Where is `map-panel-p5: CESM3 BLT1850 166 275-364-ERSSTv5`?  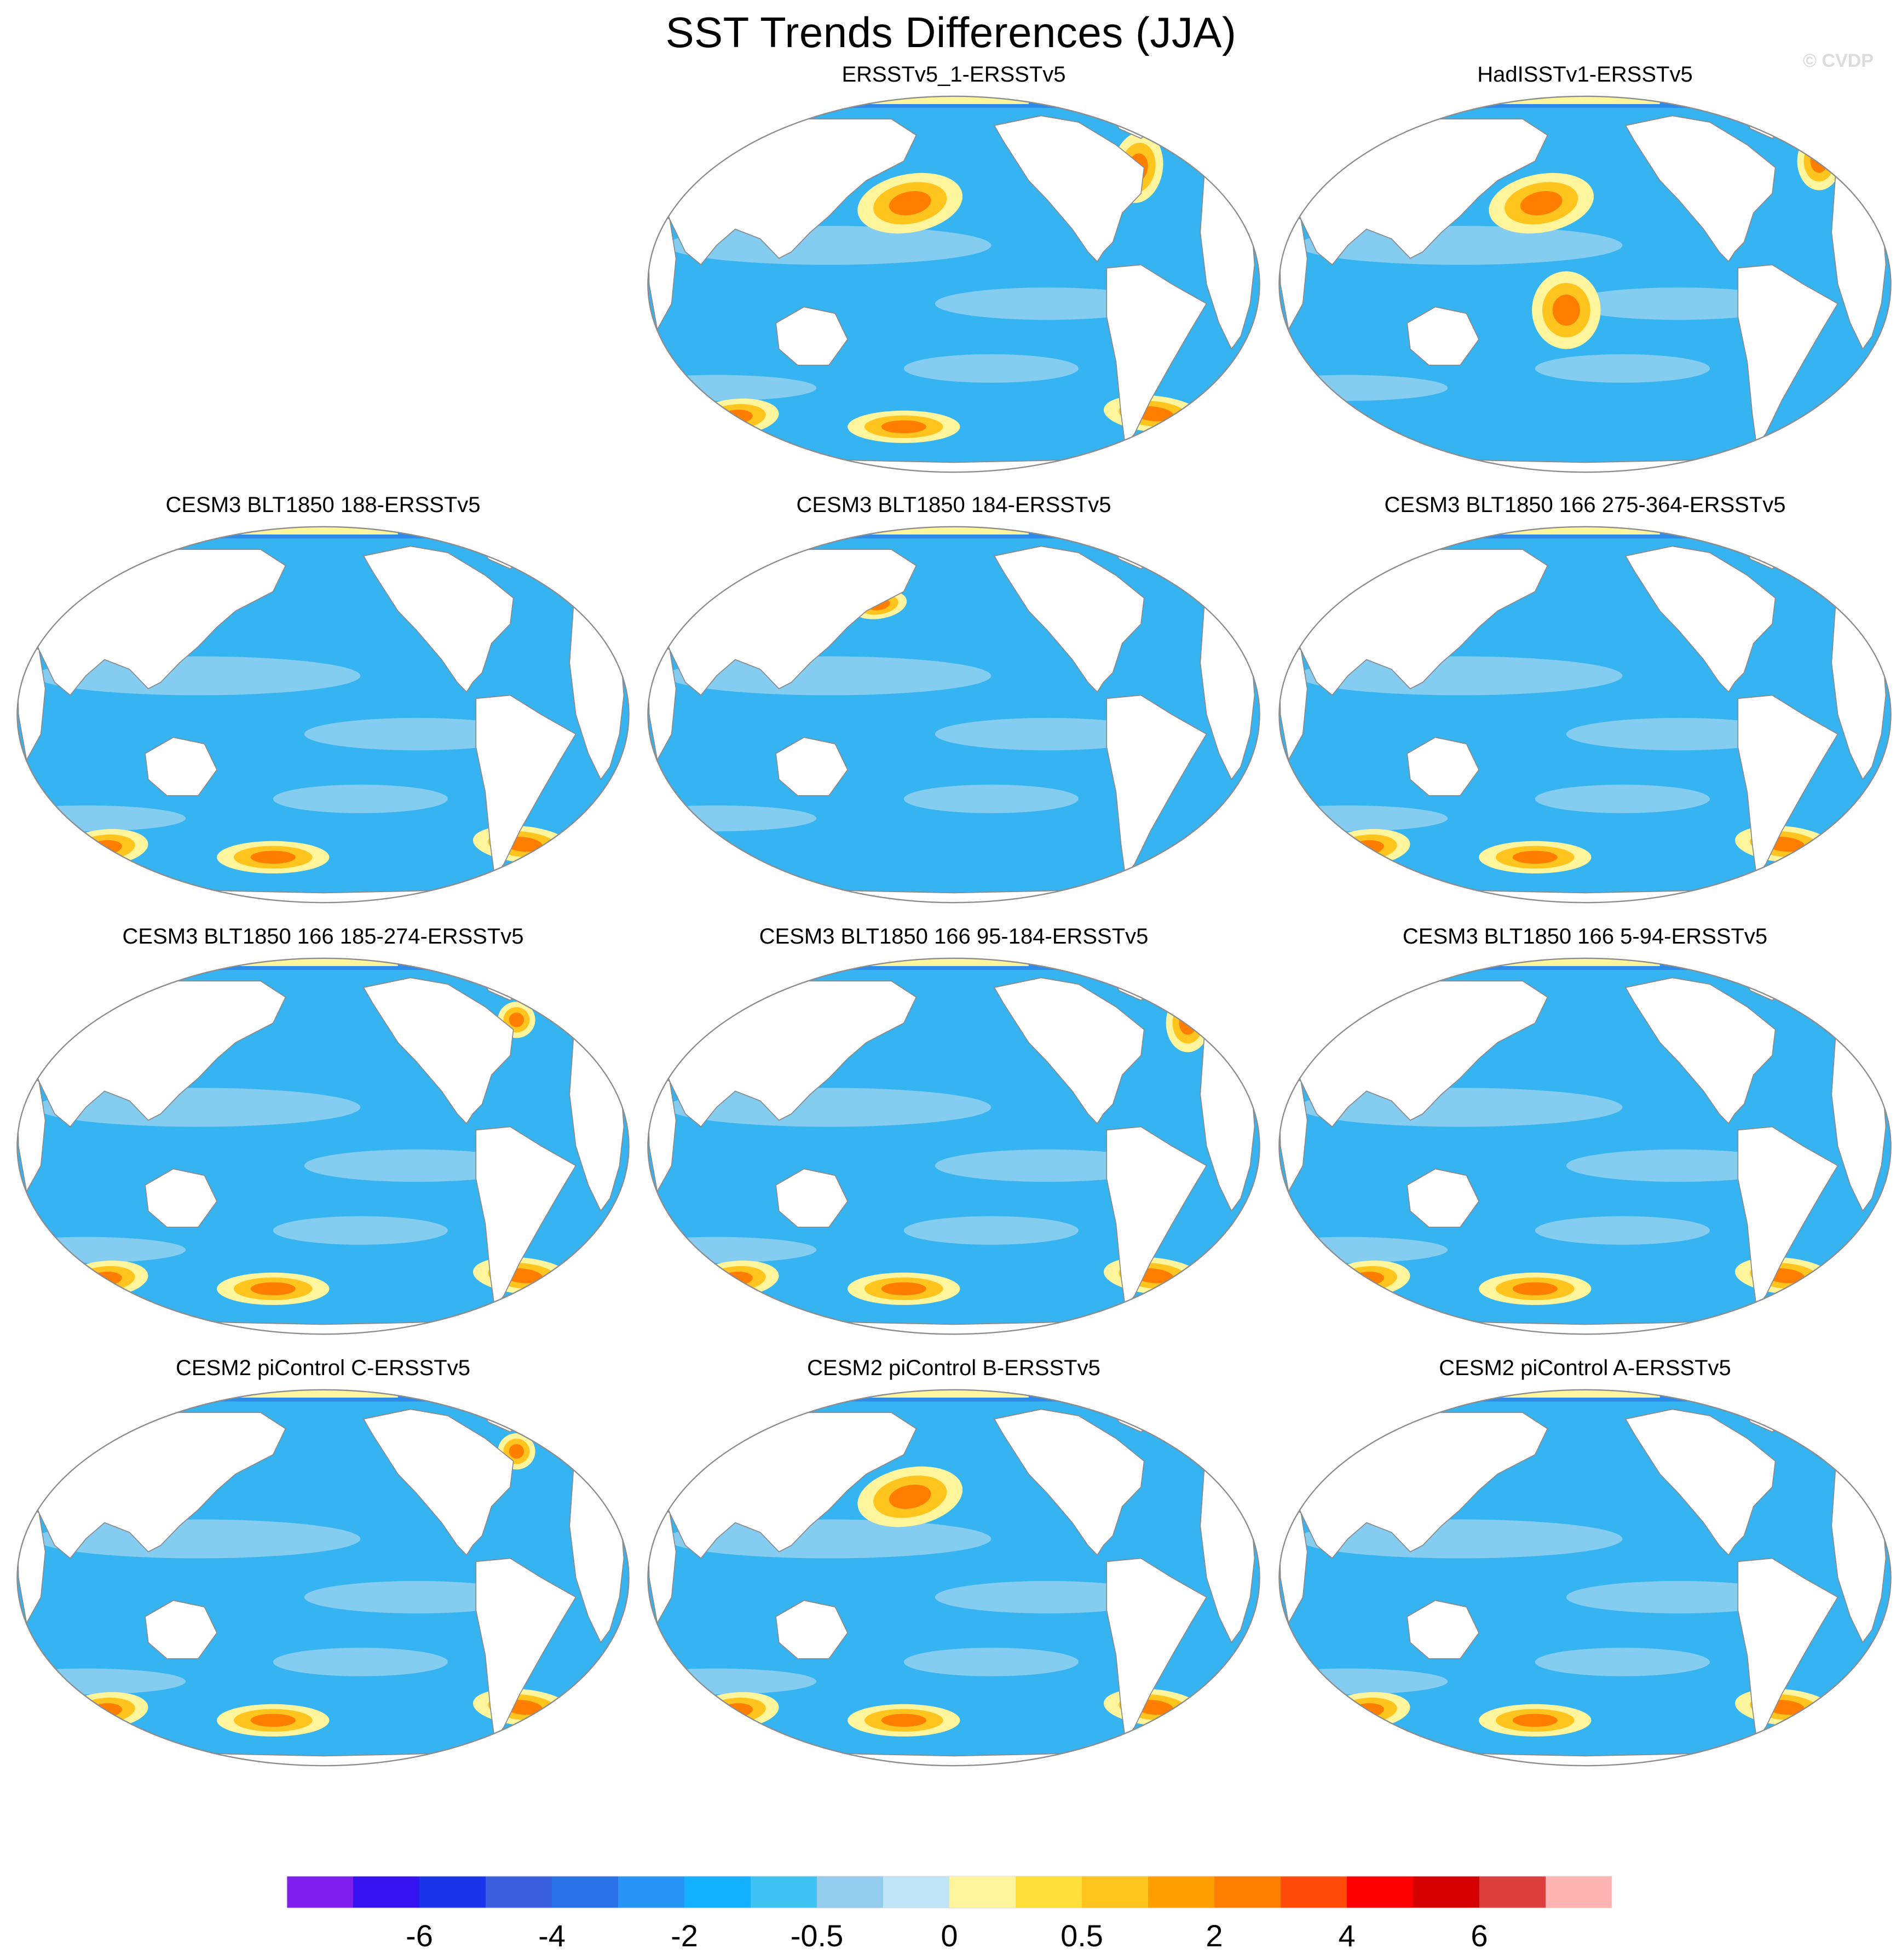
map-panel-p5: CESM3 BLT1850 166 275-364-ERSSTv5 is located at coordinates (1585, 705).